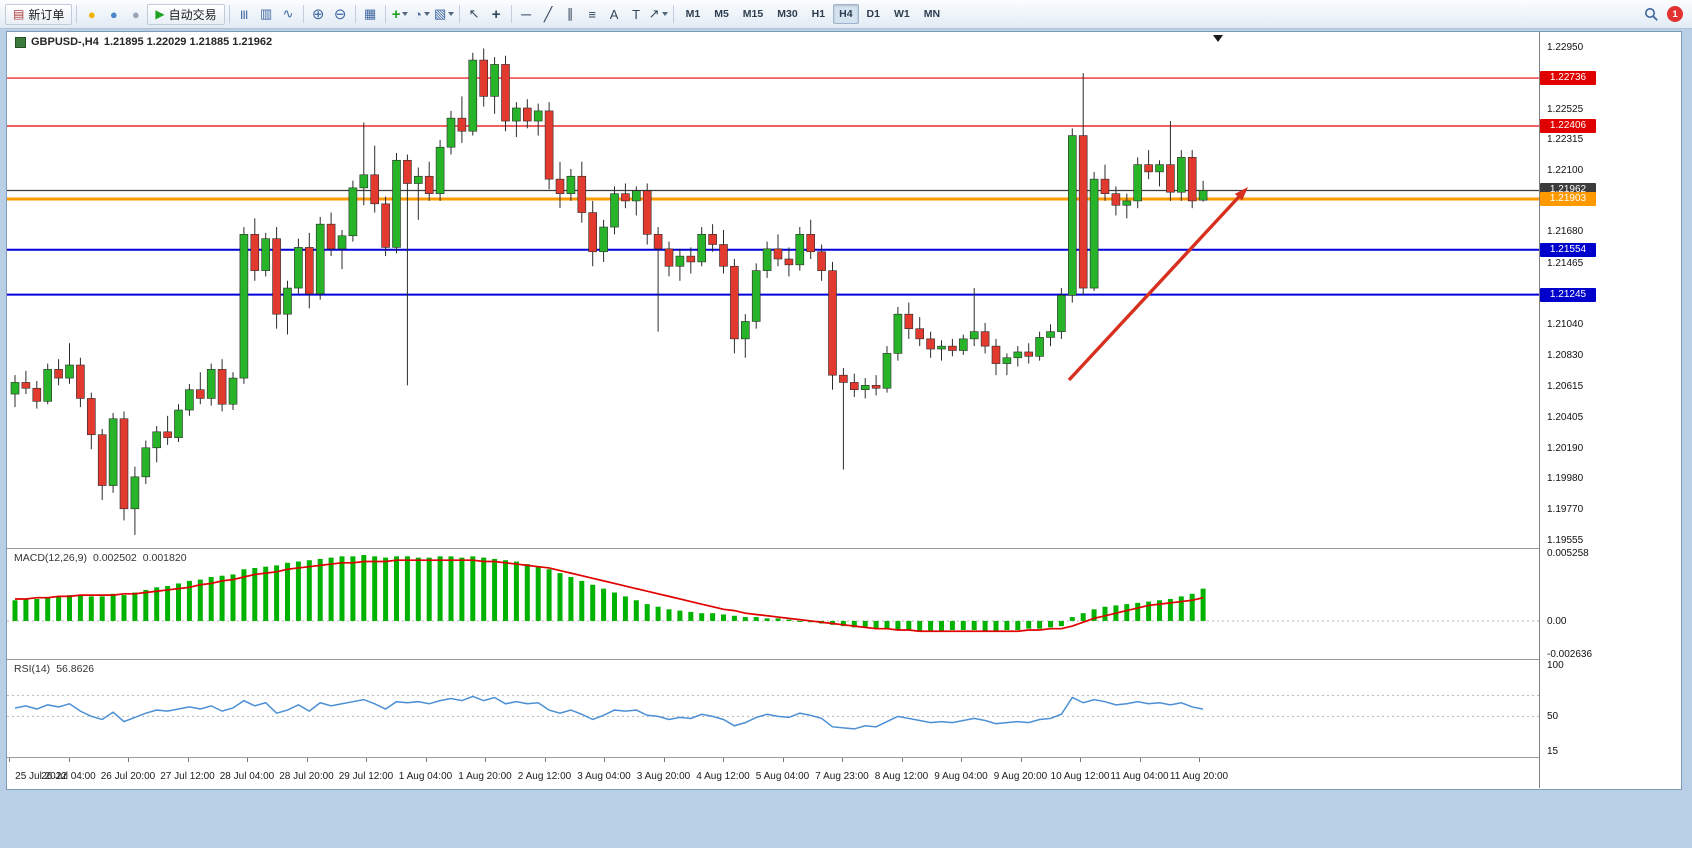 This screenshot has width=1692, height=848. Describe the element at coordinates (444, 14) in the screenshot. I see `templates-icon: ▧` at that location.